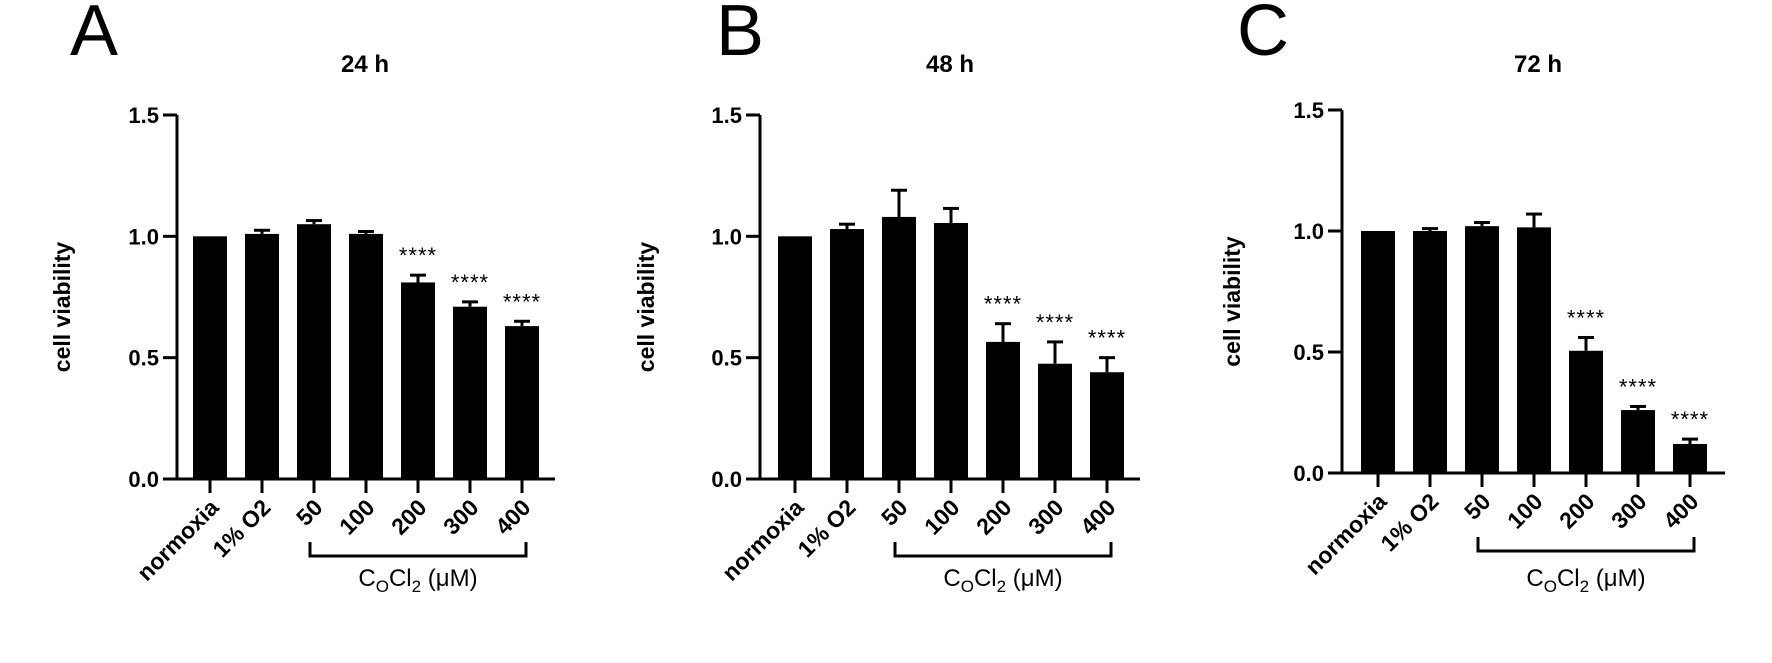 The width and height of the screenshot is (1772, 663). What do you see at coordinates (1263, 35) in the screenshot?
I see `panel-letter: C` at bounding box center [1263, 35].